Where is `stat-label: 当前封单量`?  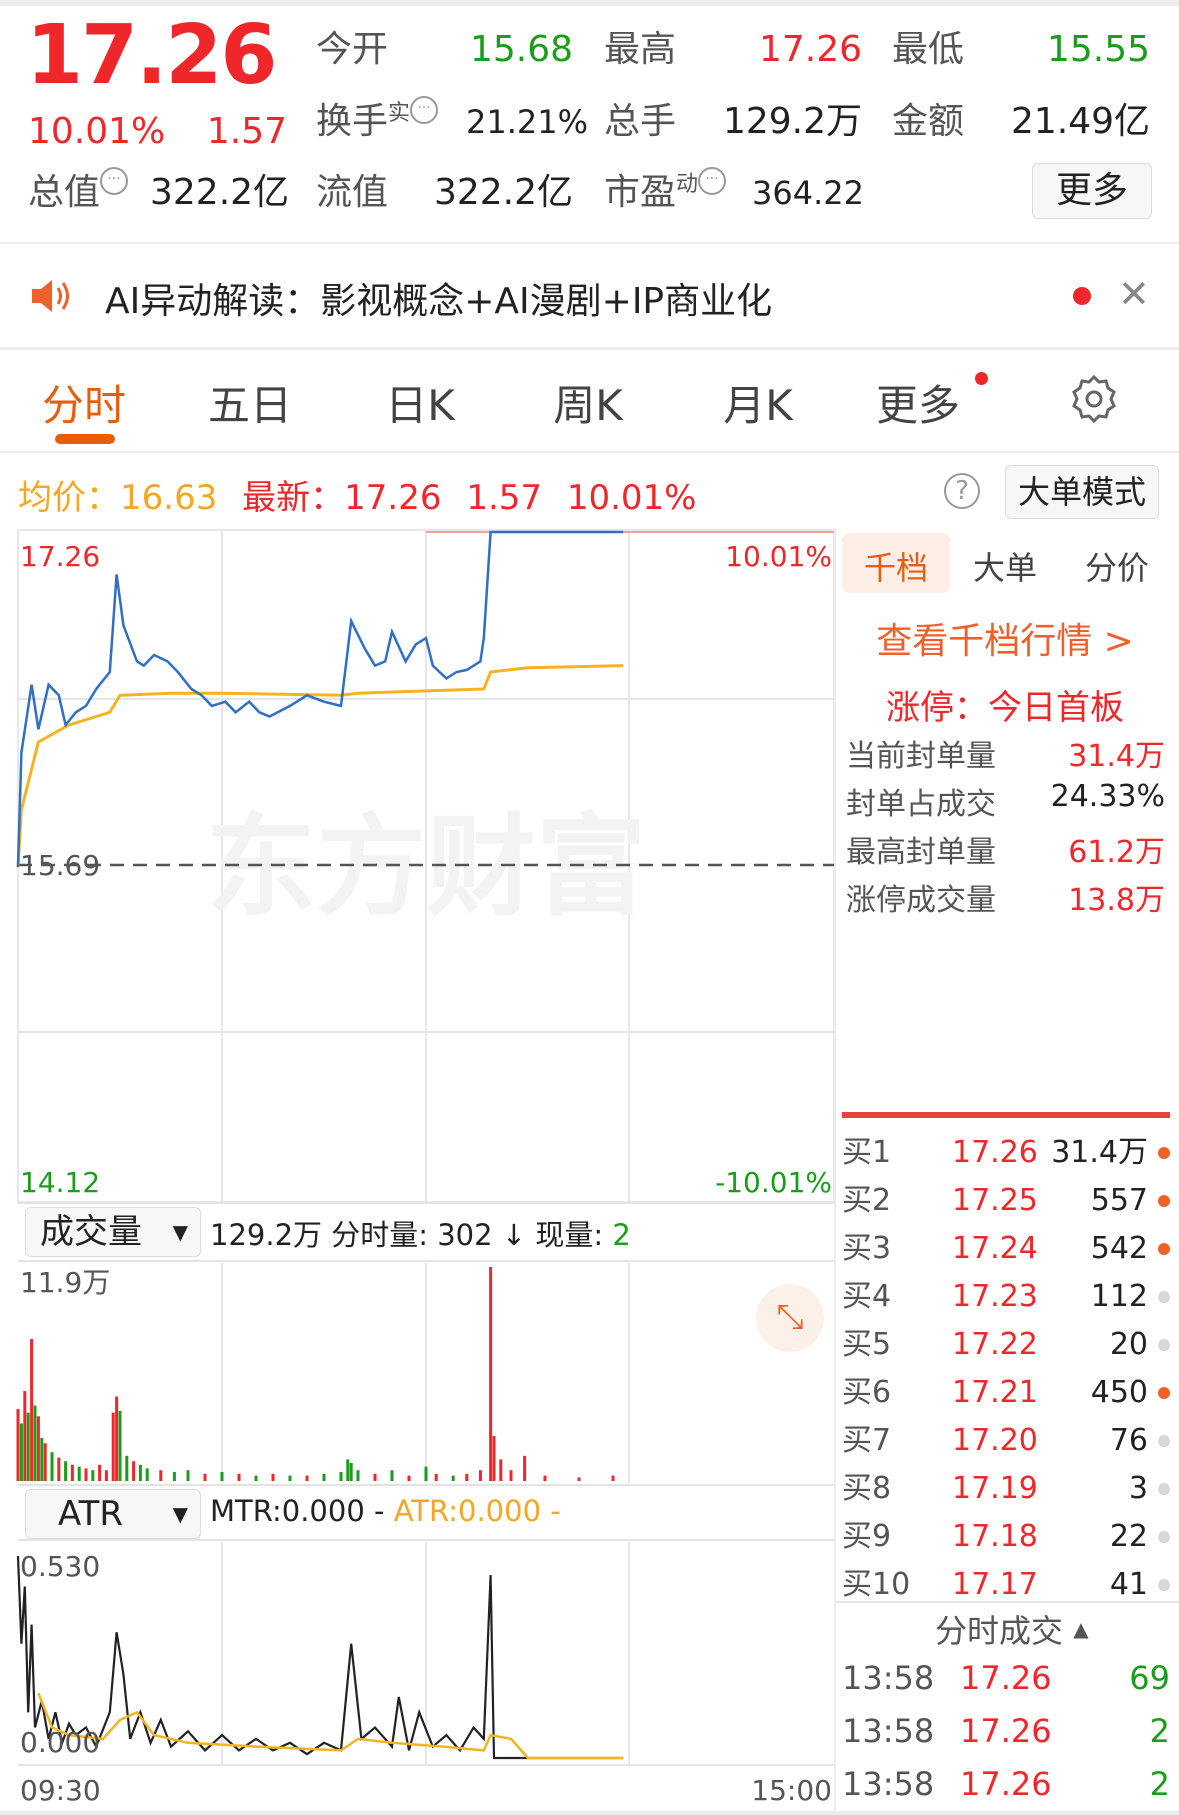 stat-label: 当前封单量 is located at coordinates (921, 756).